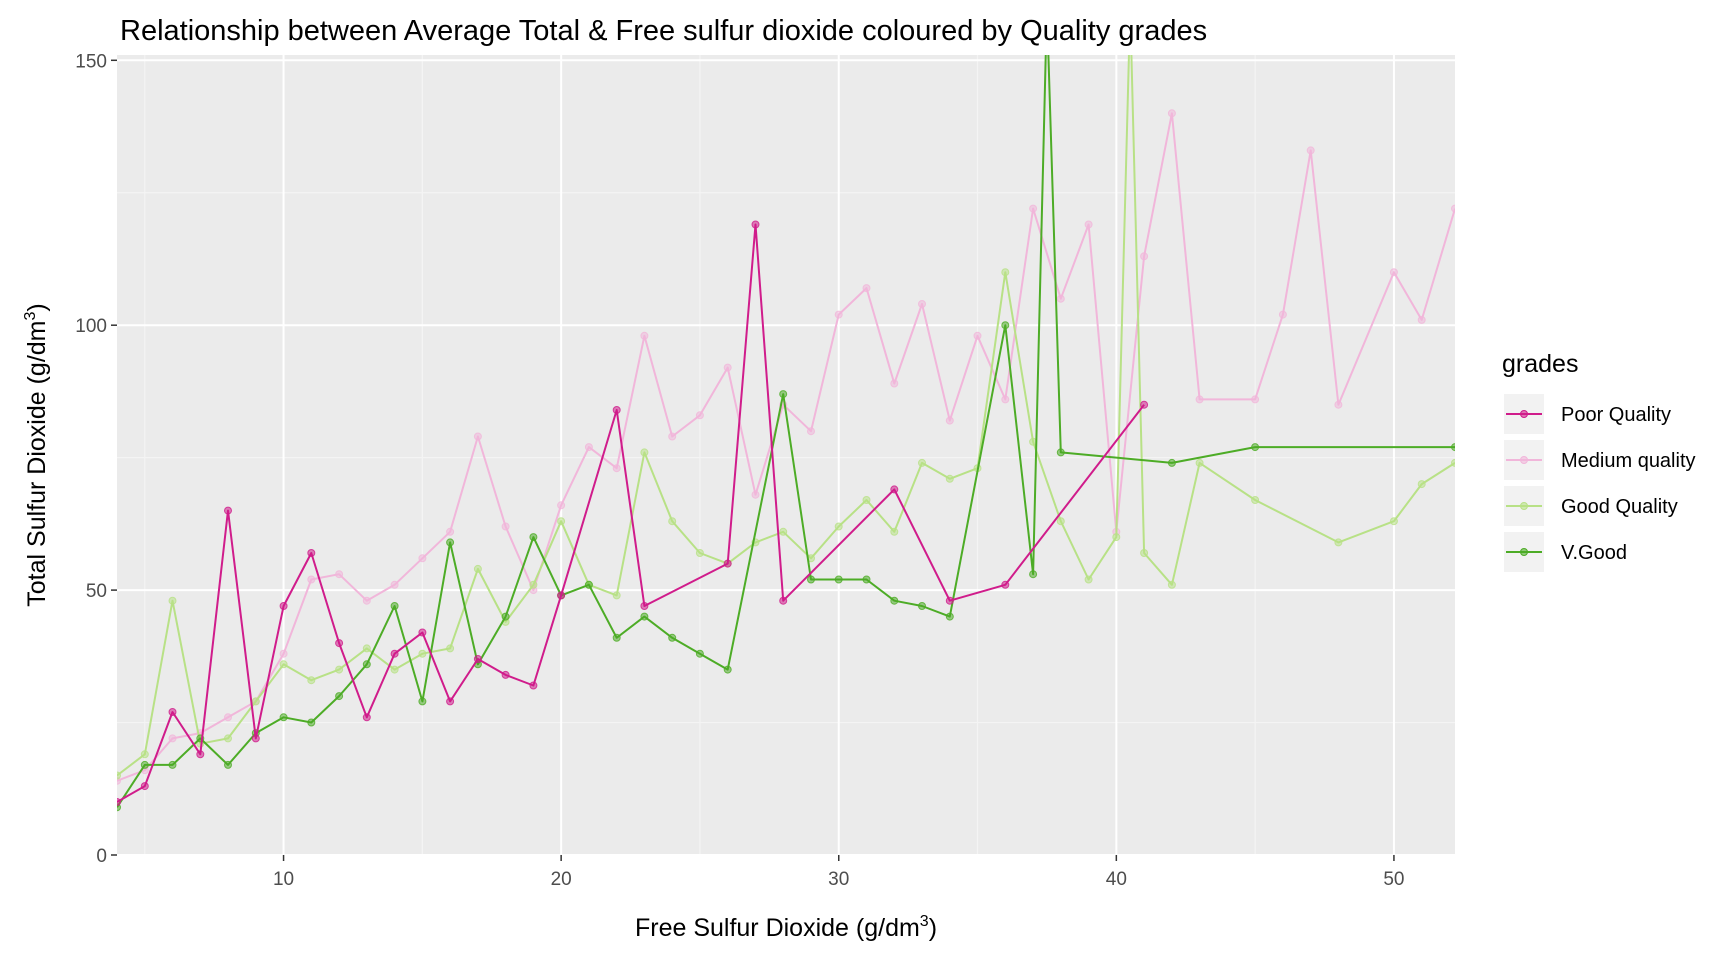 The height and width of the screenshot is (960, 1728). Describe the element at coordinates (1116, 879) in the screenshot. I see `x-tick-label: 40` at that location.